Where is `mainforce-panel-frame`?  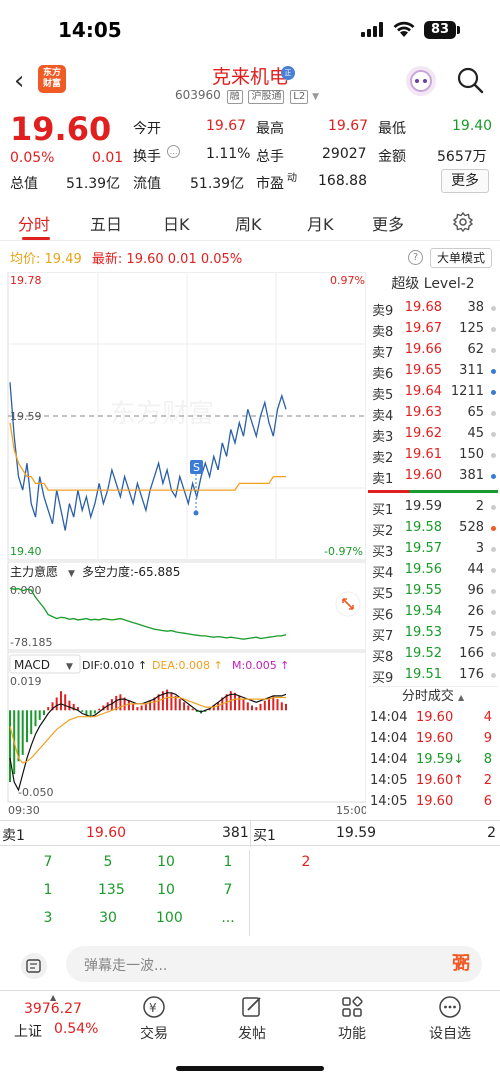 mainforce-panel-frame is located at coordinates (186, 606).